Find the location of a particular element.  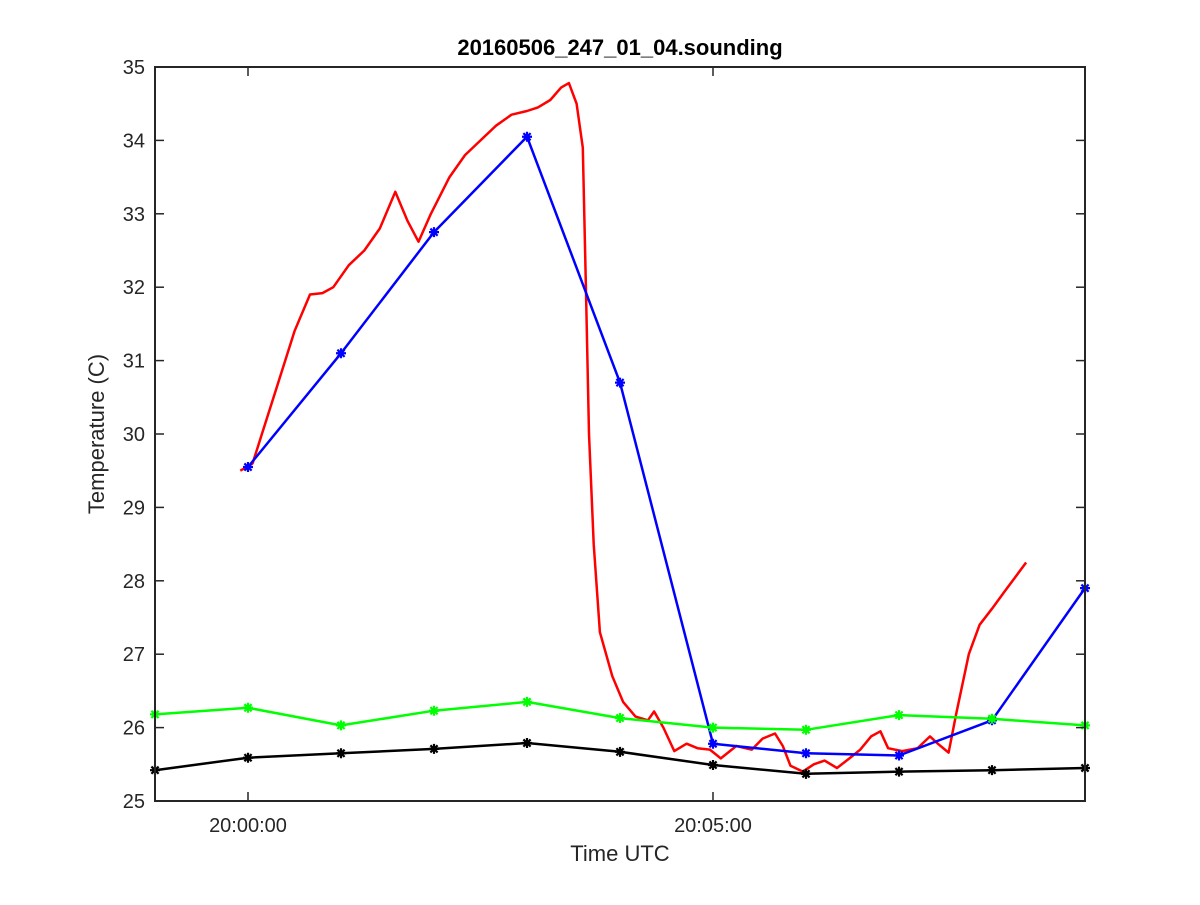

chart-title: 20160506_247_01_04.sounding is located at coordinates (619, 47).